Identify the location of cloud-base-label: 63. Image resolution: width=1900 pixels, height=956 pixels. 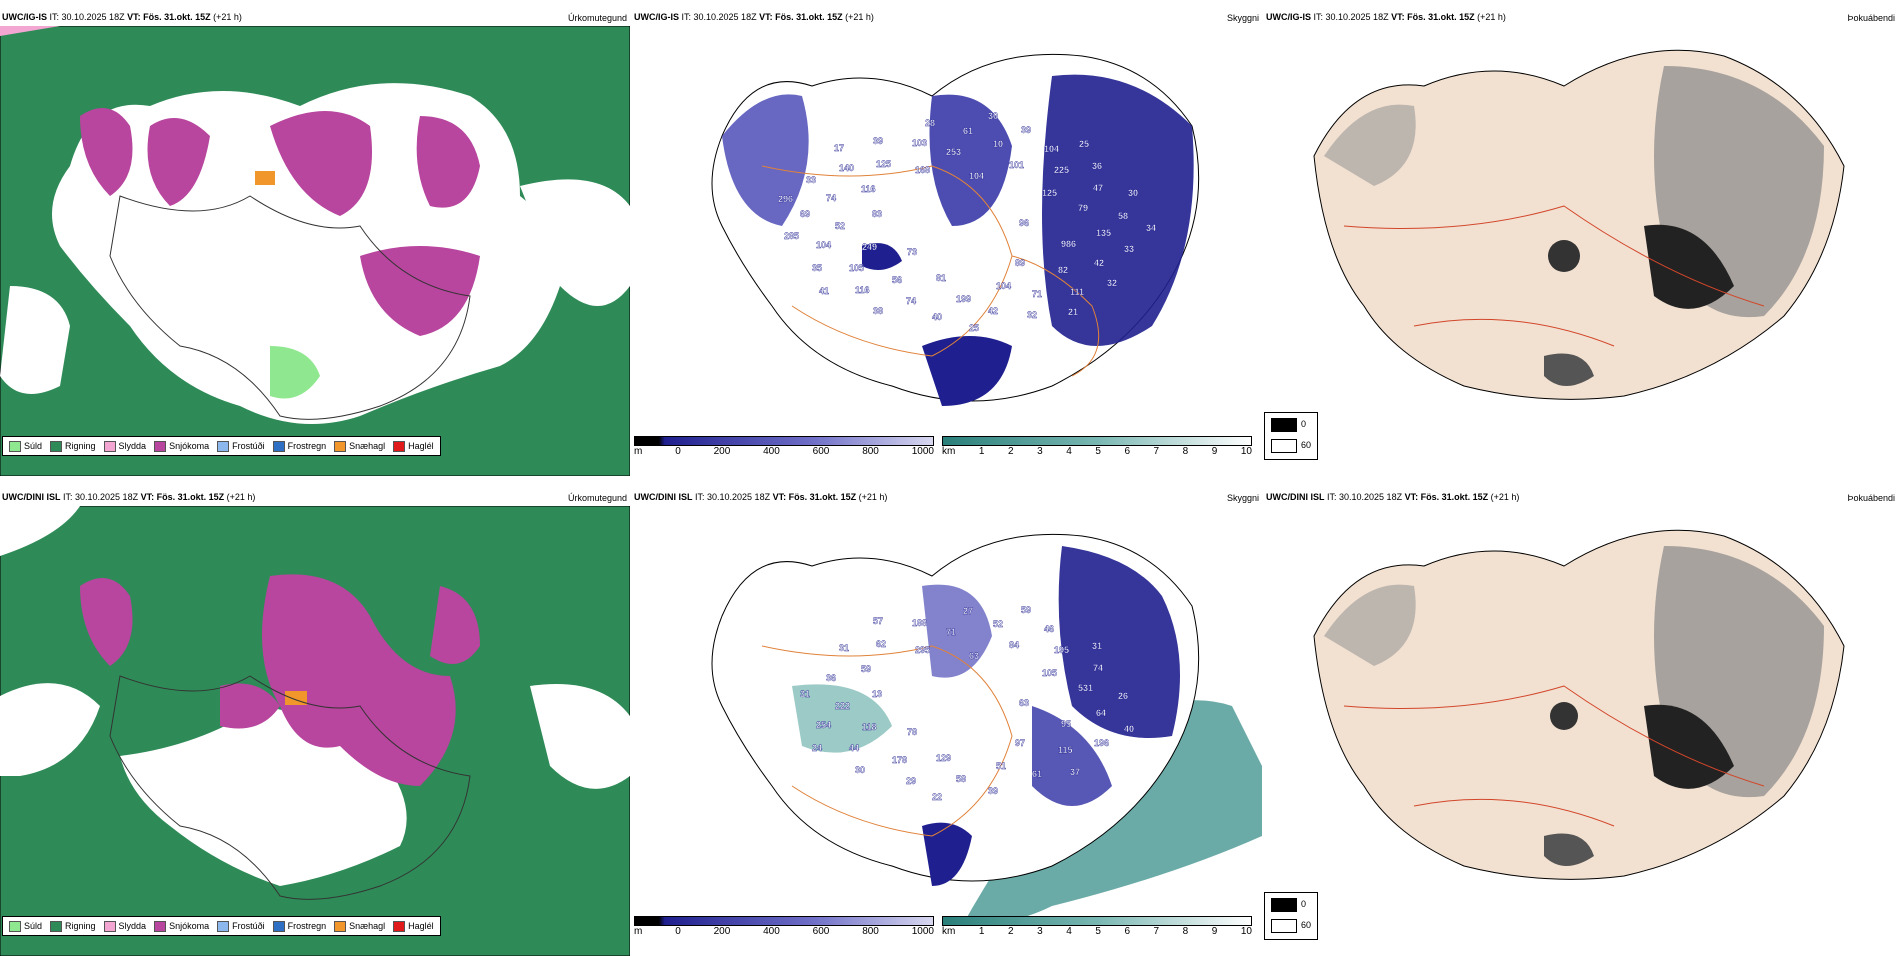
(974, 656).